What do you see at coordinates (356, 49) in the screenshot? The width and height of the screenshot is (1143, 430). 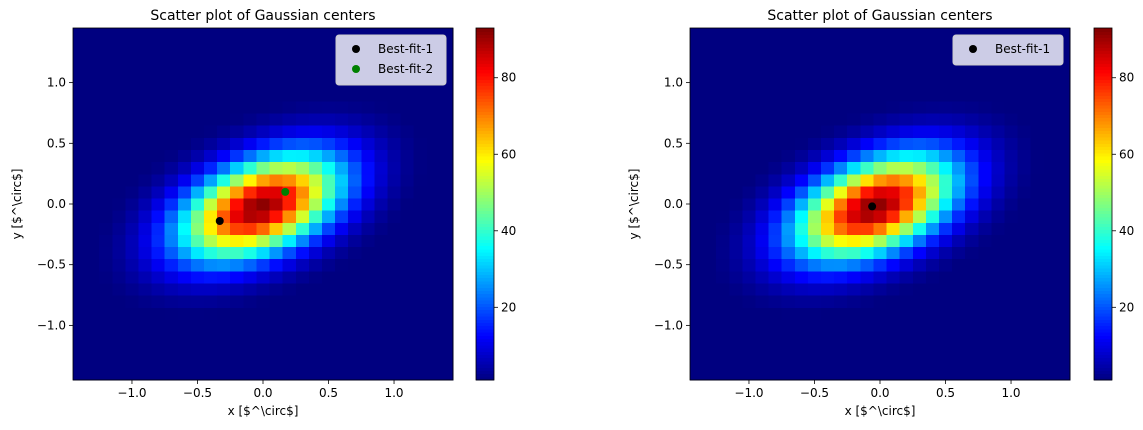 I see `legend-marker` at bounding box center [356, 49].